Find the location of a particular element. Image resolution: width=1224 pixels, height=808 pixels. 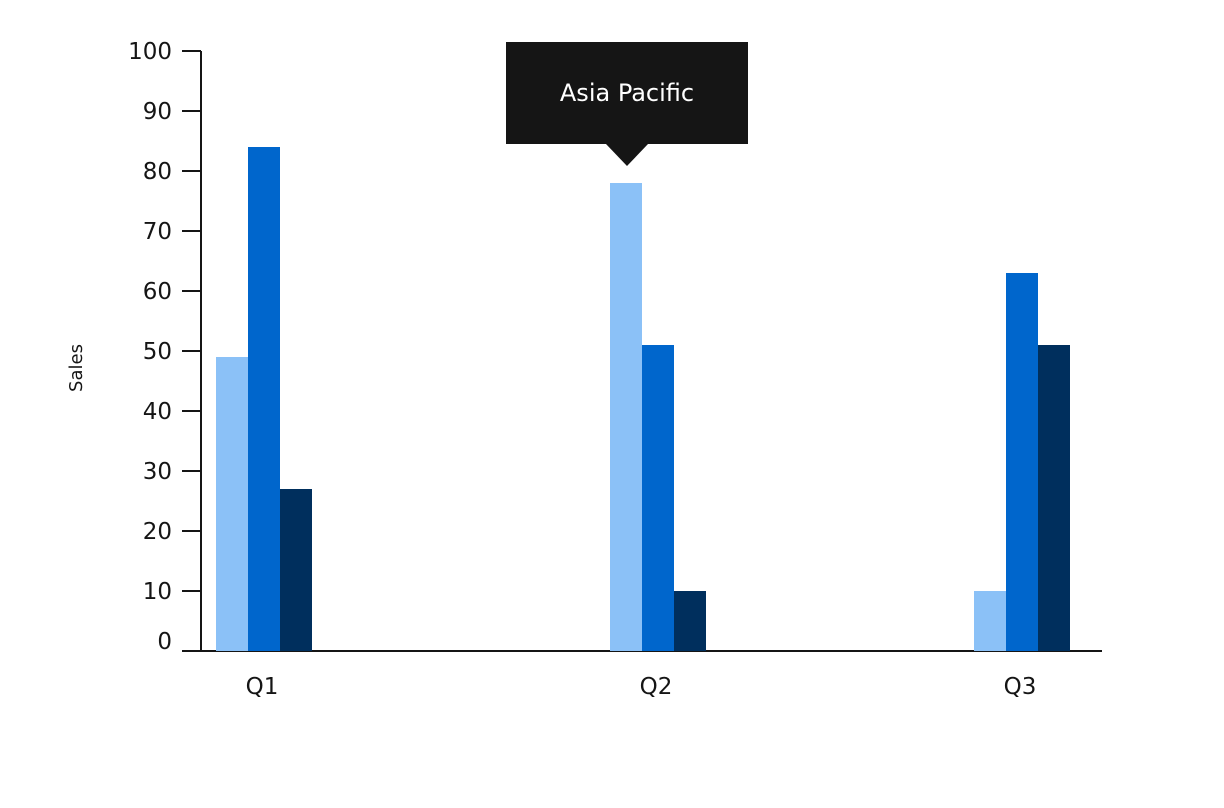

x-axis-categories: Q1 Q2 Q3 is located at coordinates (641, 687).